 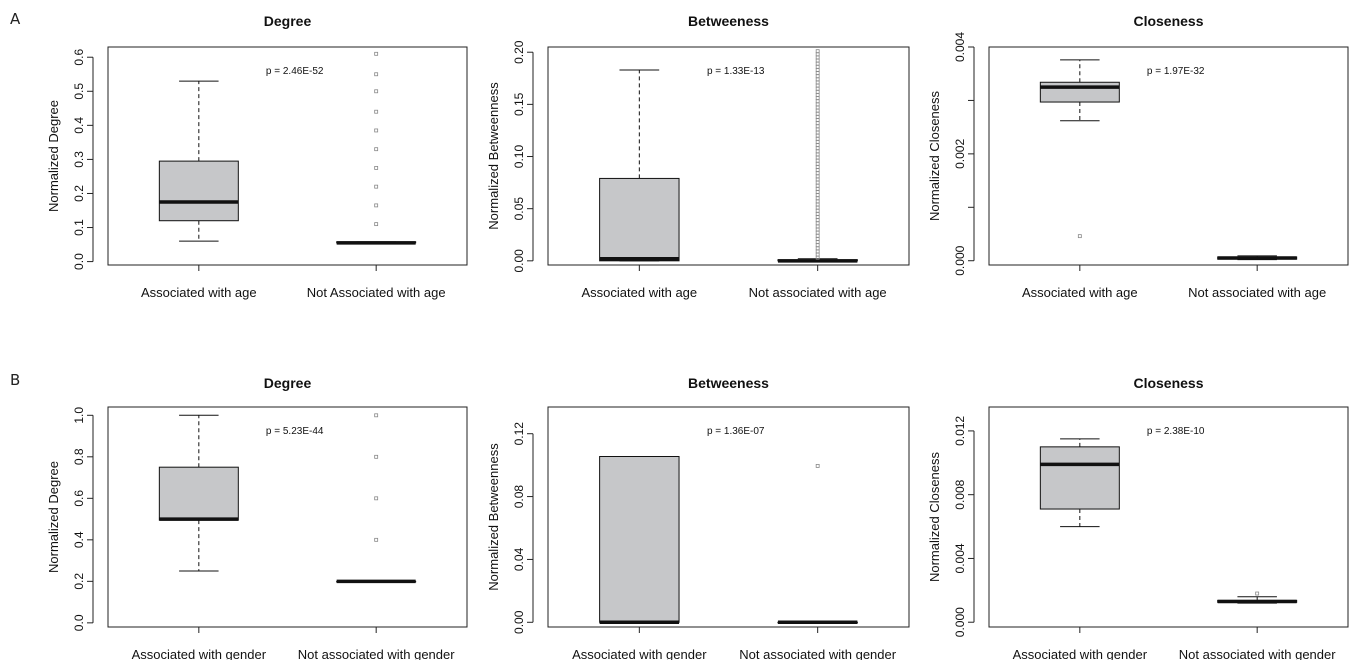 What do you see at coordinates (79, 159) in the screenshot?
I see `y-tick-label: 0.3` at bounding box center [79, 159].